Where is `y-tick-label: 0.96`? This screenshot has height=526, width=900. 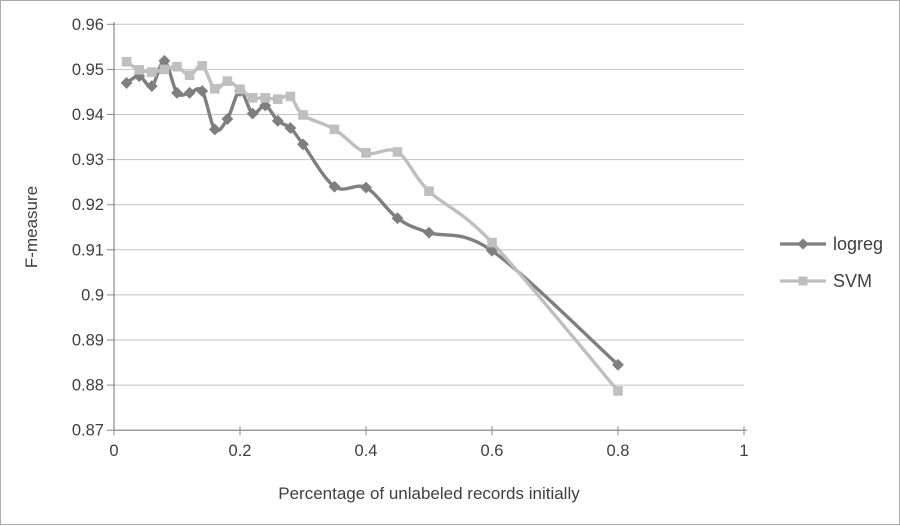
y-tick-label: 0.96 is located at coordinates (88, 25).